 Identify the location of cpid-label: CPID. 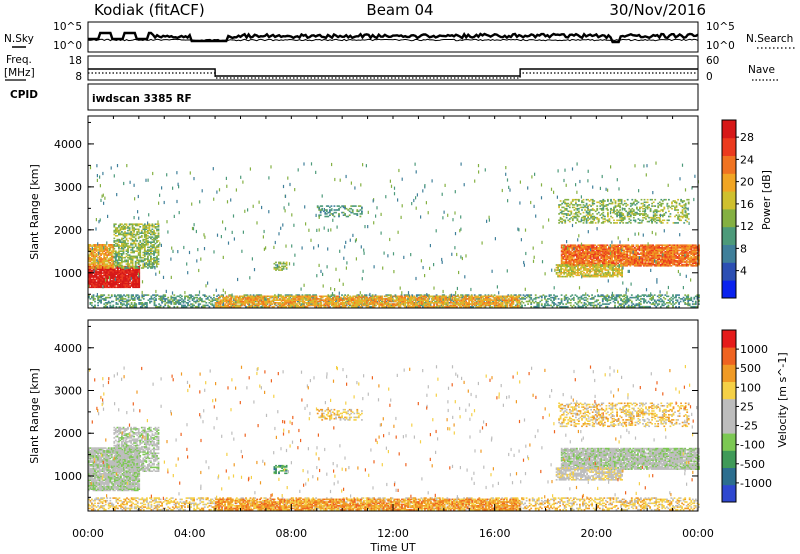
(24, 95).